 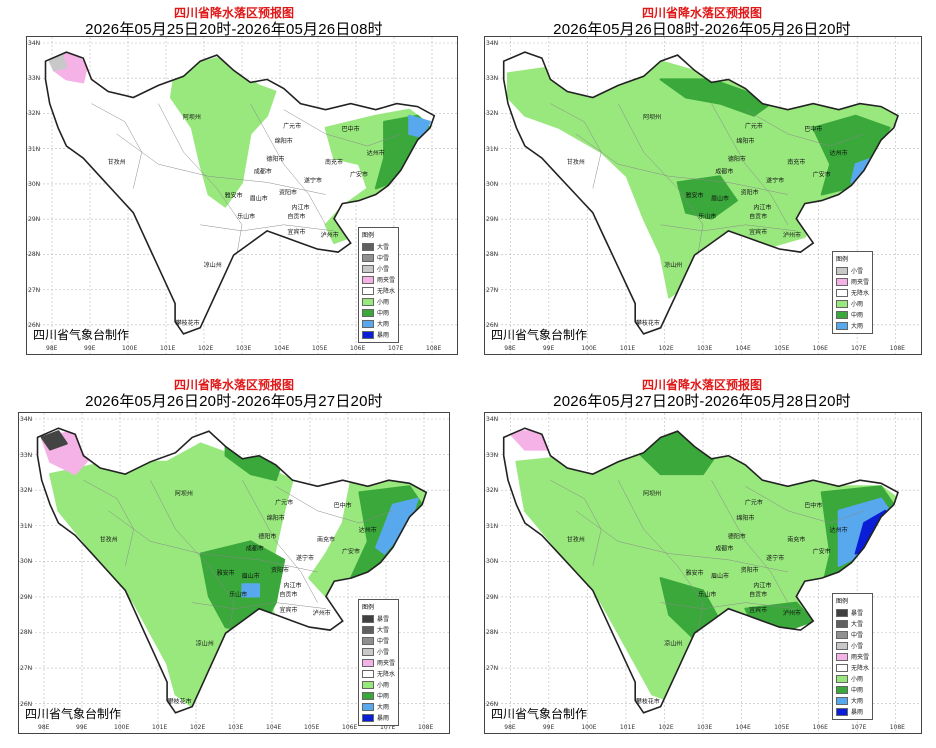 I want to click on map-legend: 图例 大雪 中雪 小雪 雨夹雪 无降水 小雨 中雨 大雨 暴雨, so click(x=378, y=285).